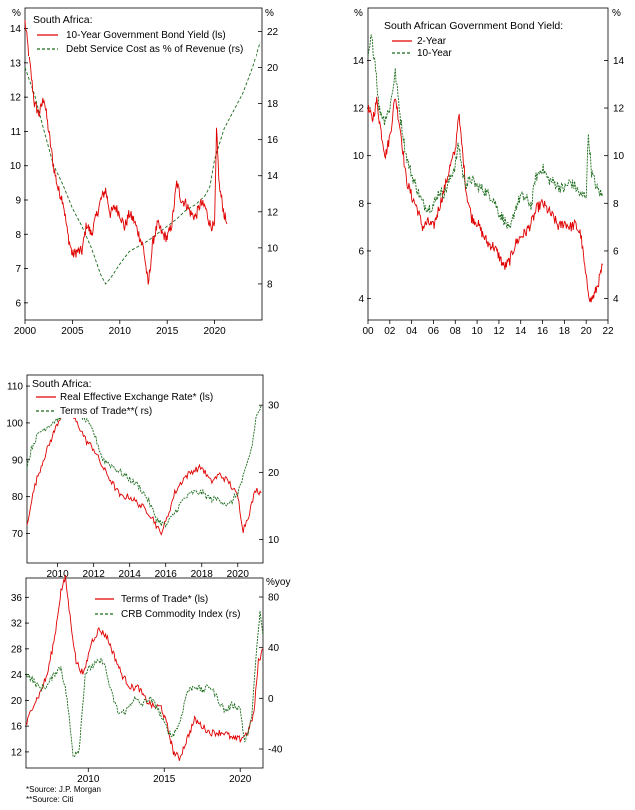  Describe the element at coordinates (269, 13) in the screenshot. I see `chart1-right-unit: %` at that location.